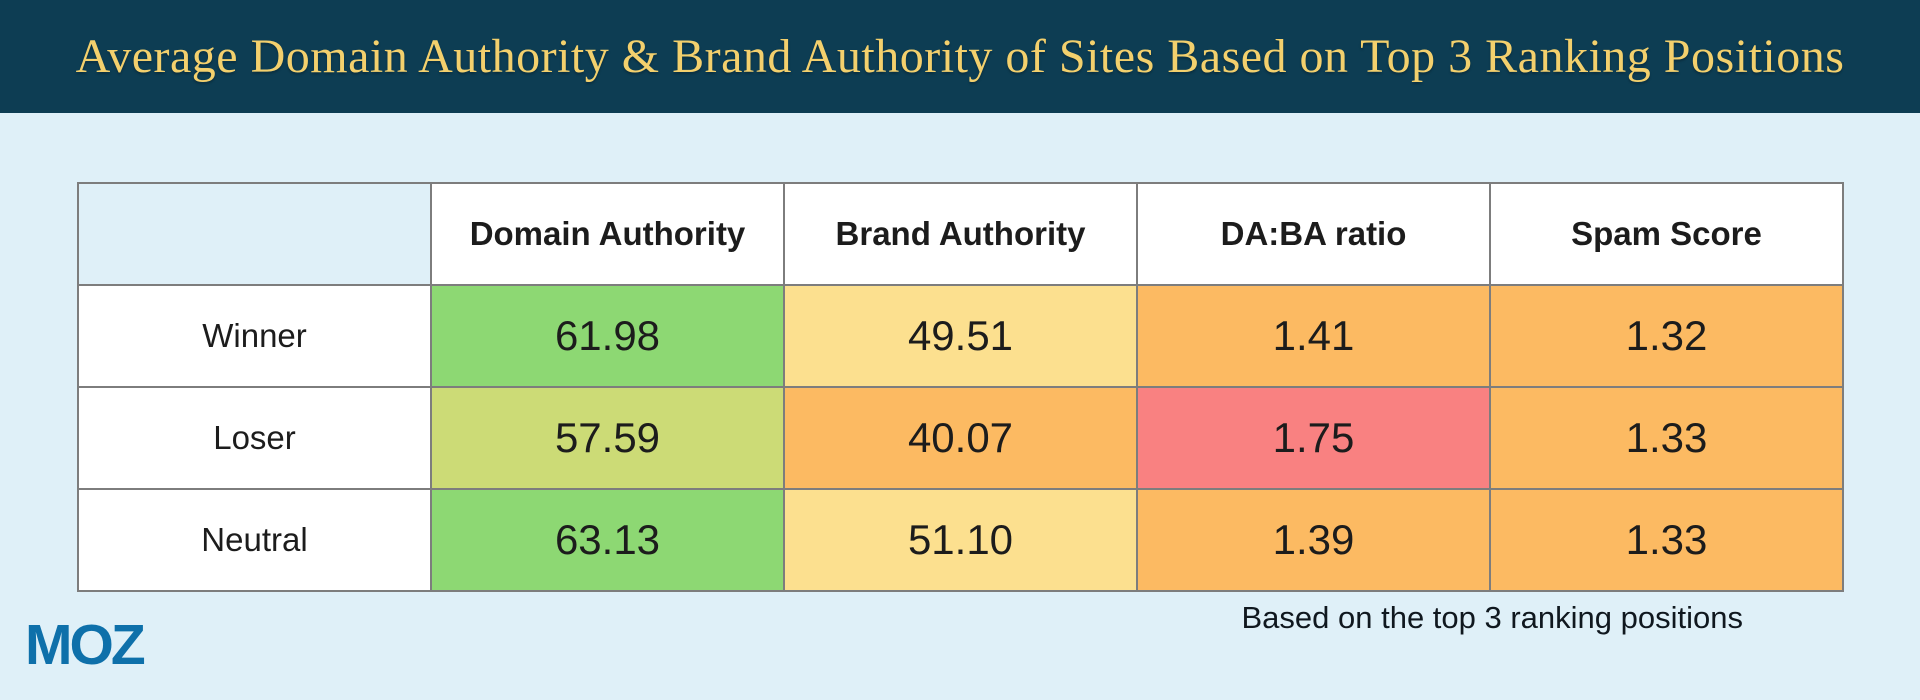  I want to click on cell-winner-spam-score: 1.32, so click(1666, 336).